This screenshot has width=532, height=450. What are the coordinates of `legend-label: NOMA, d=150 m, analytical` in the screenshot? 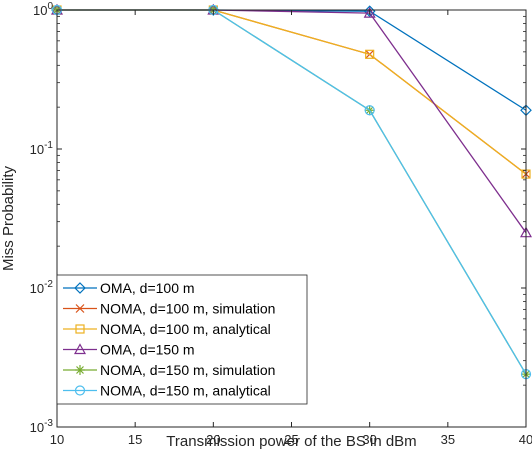 It's located at (185, 391).